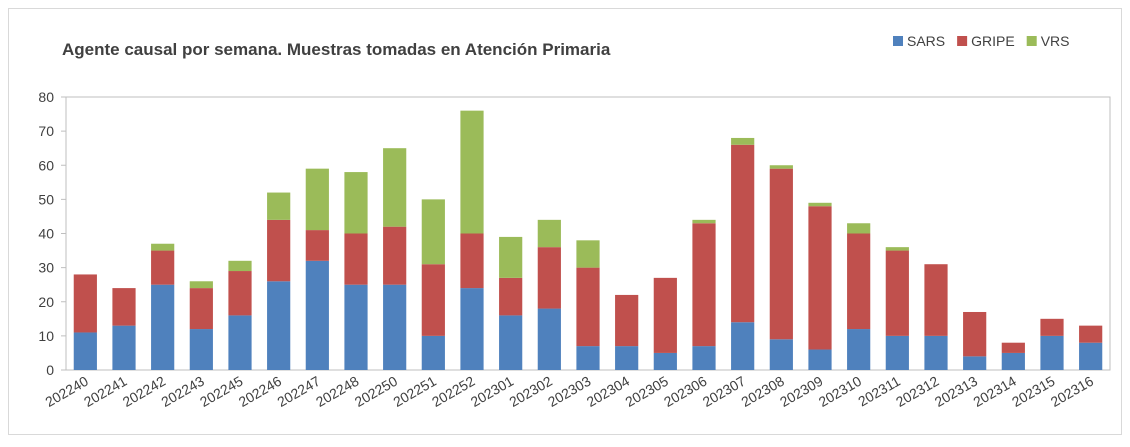  Describe the element at coordinates (46, 336) in the screenshot. I see `y-tick-label: 10` at that location.